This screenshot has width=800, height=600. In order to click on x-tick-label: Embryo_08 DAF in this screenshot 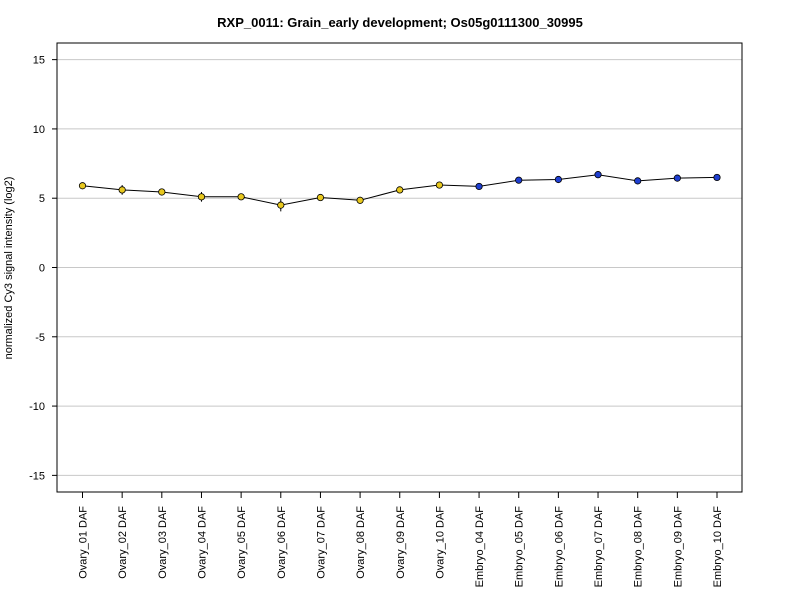, I will do `click(639, 547)`.